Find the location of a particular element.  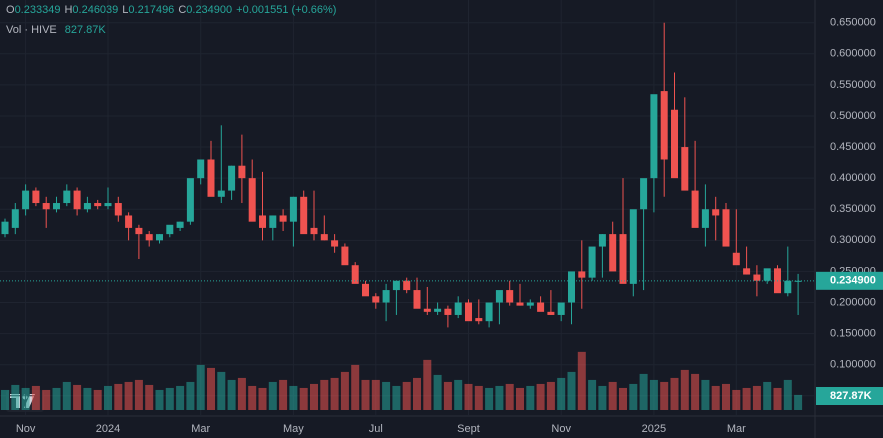

volume-legend: Vol · HIVE 827.87K is located at coordinates (56, 30).